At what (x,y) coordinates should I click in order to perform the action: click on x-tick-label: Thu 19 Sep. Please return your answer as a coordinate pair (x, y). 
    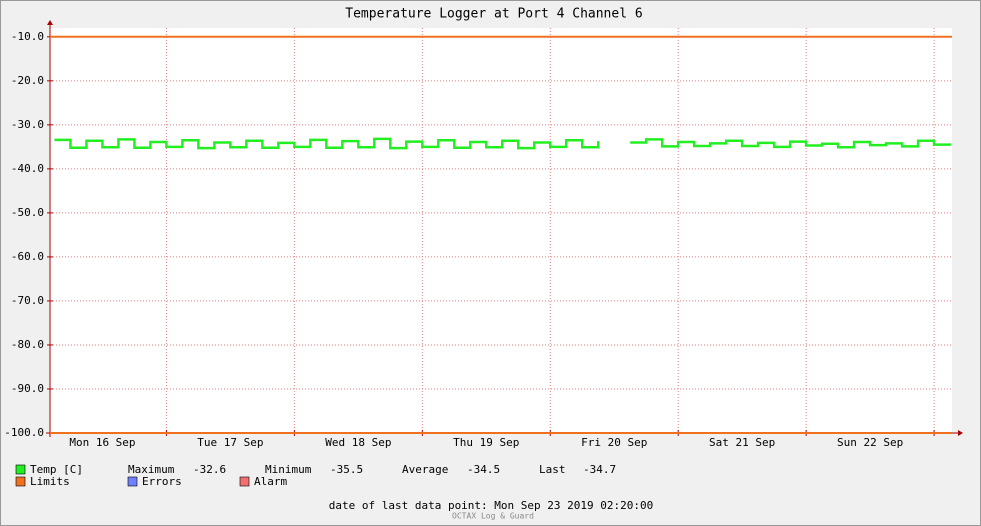
    Looking at the image, I should click on (486, 442).